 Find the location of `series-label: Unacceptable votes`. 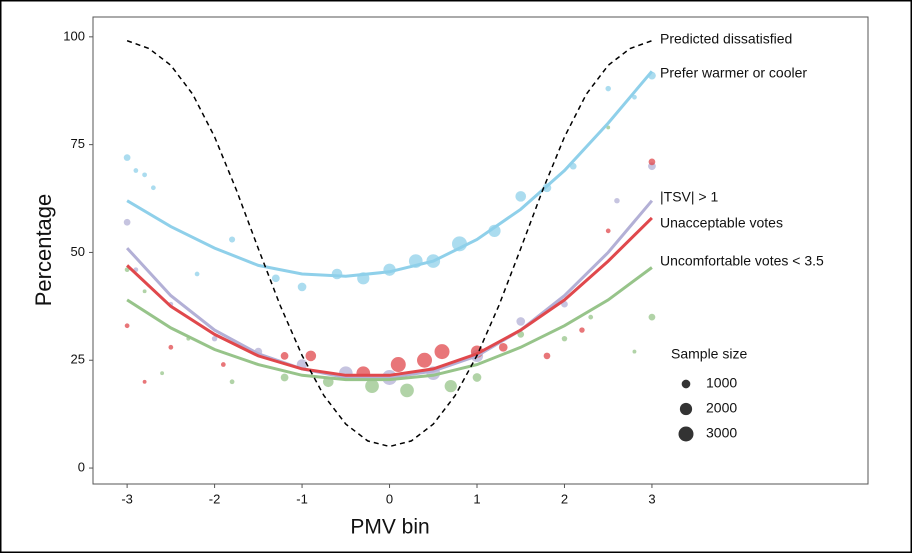

series-label: Unacceptable votes is located at coordinates (721, 223).